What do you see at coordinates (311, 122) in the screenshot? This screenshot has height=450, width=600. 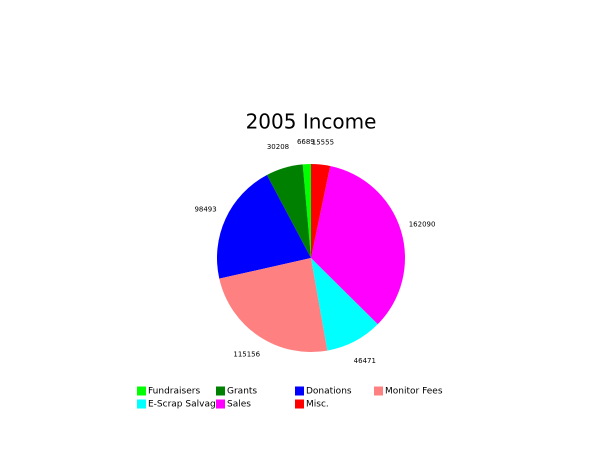 I see `chart-title: 2005 Income` at bounding box center [311, 122].